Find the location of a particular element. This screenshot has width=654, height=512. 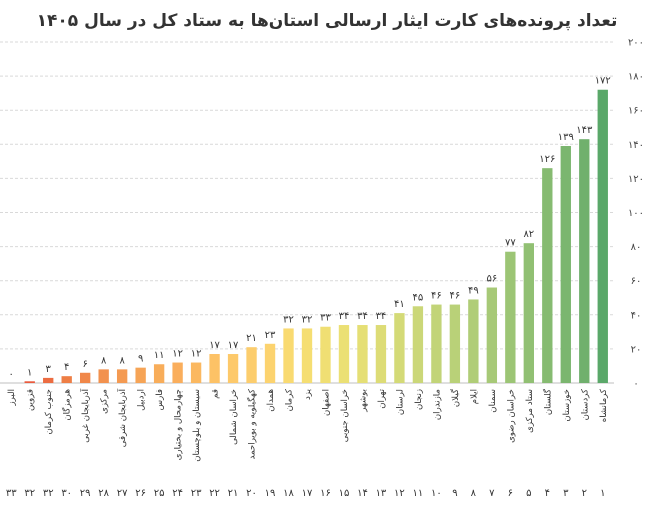

rank-label: ۲۲ is located at coordinates (214, 493).